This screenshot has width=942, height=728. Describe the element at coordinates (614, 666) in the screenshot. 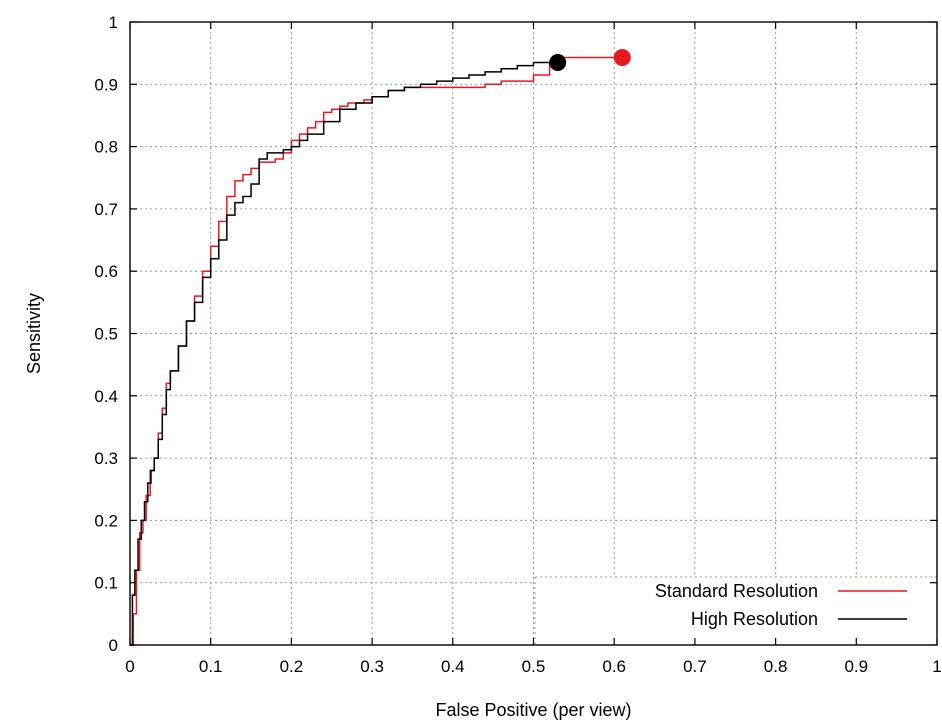

I see `x-tick-label: 0.6` at that location.